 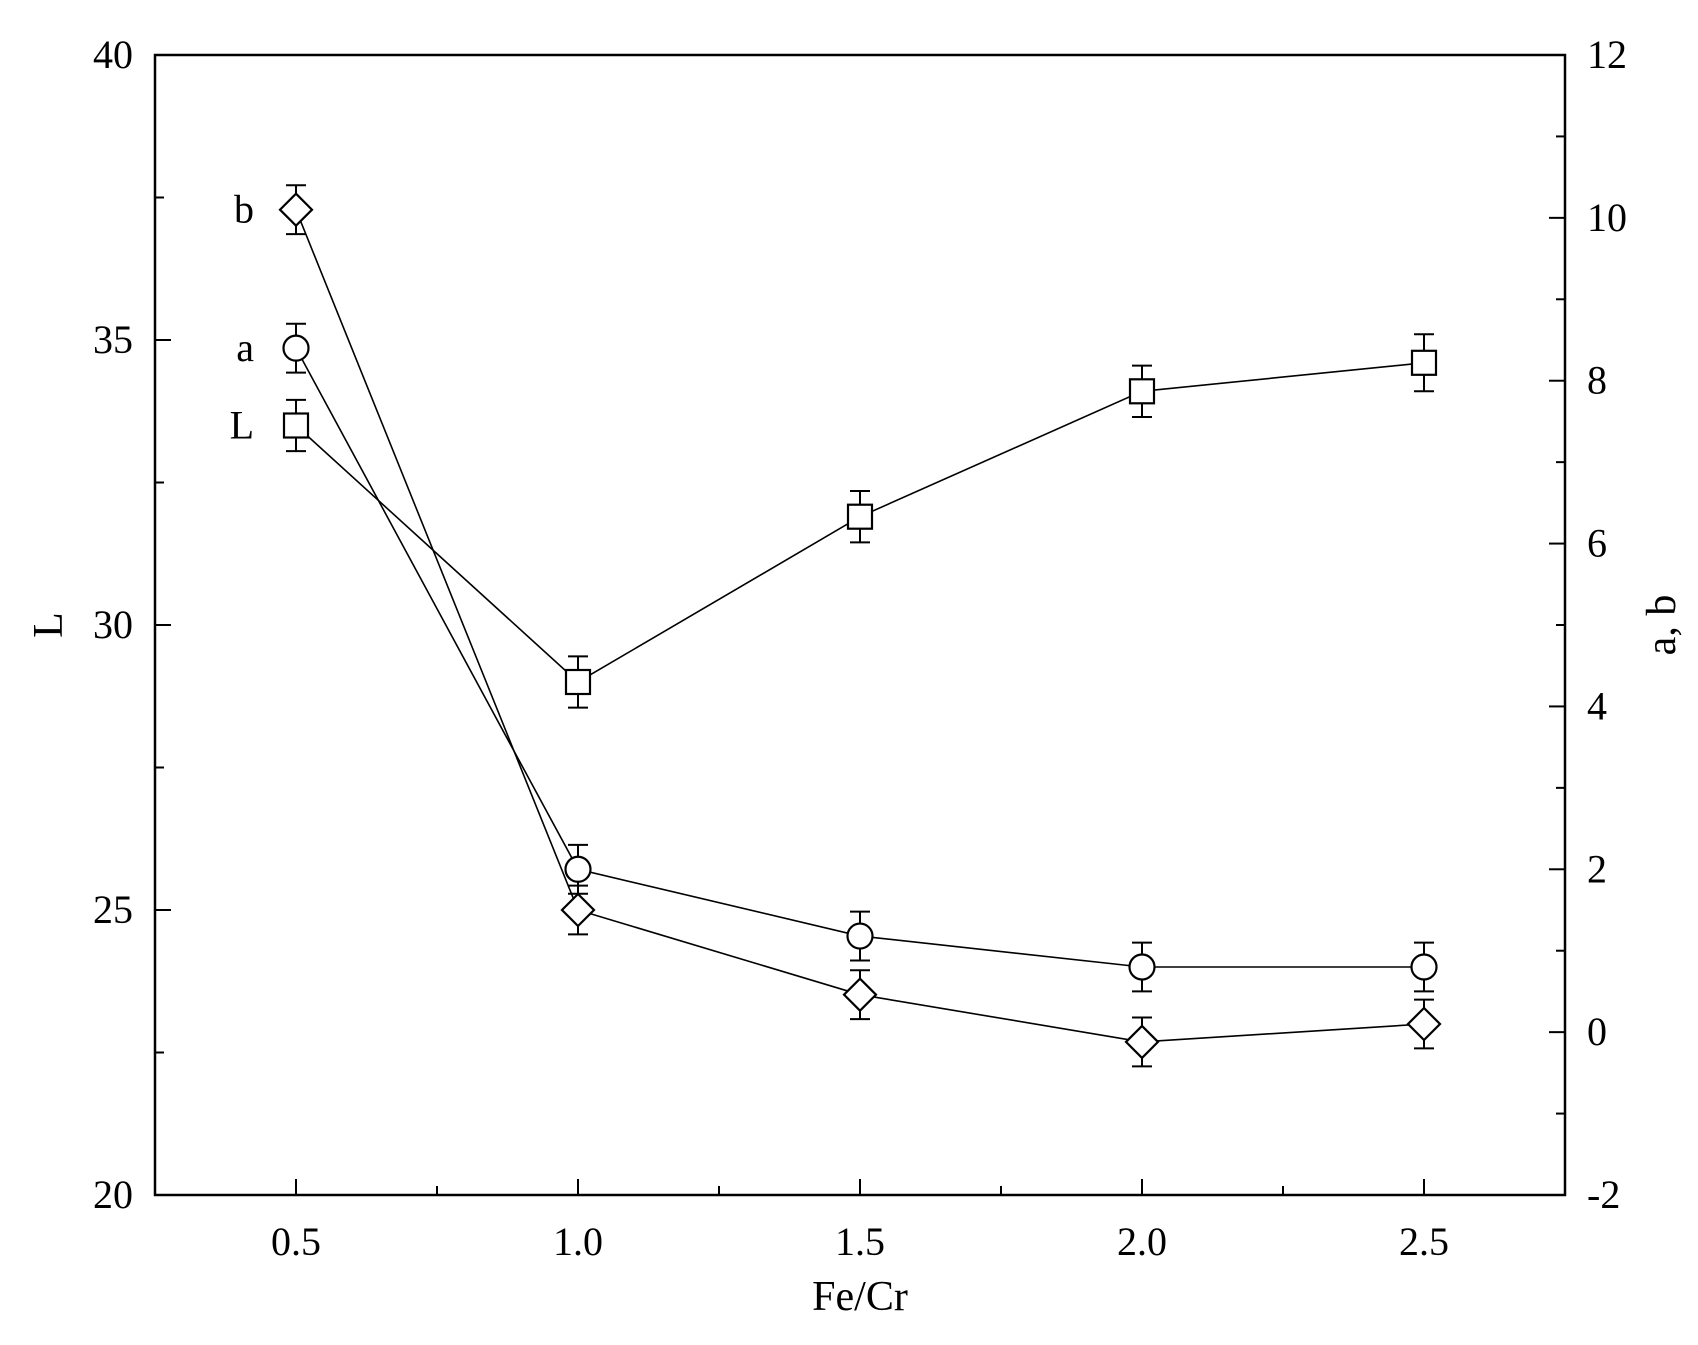 What do you see at coordinates (113, 909) in the screenshot?
I see `left-y-tick-label: 25` at bounding box center [113, 909].